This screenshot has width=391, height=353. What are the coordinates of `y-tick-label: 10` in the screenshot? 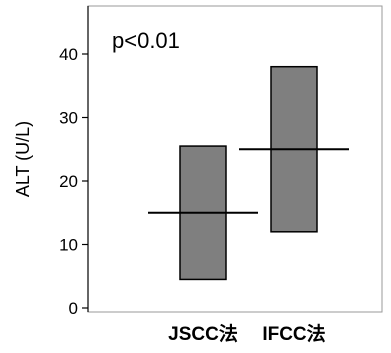 It's located at (68, 245).